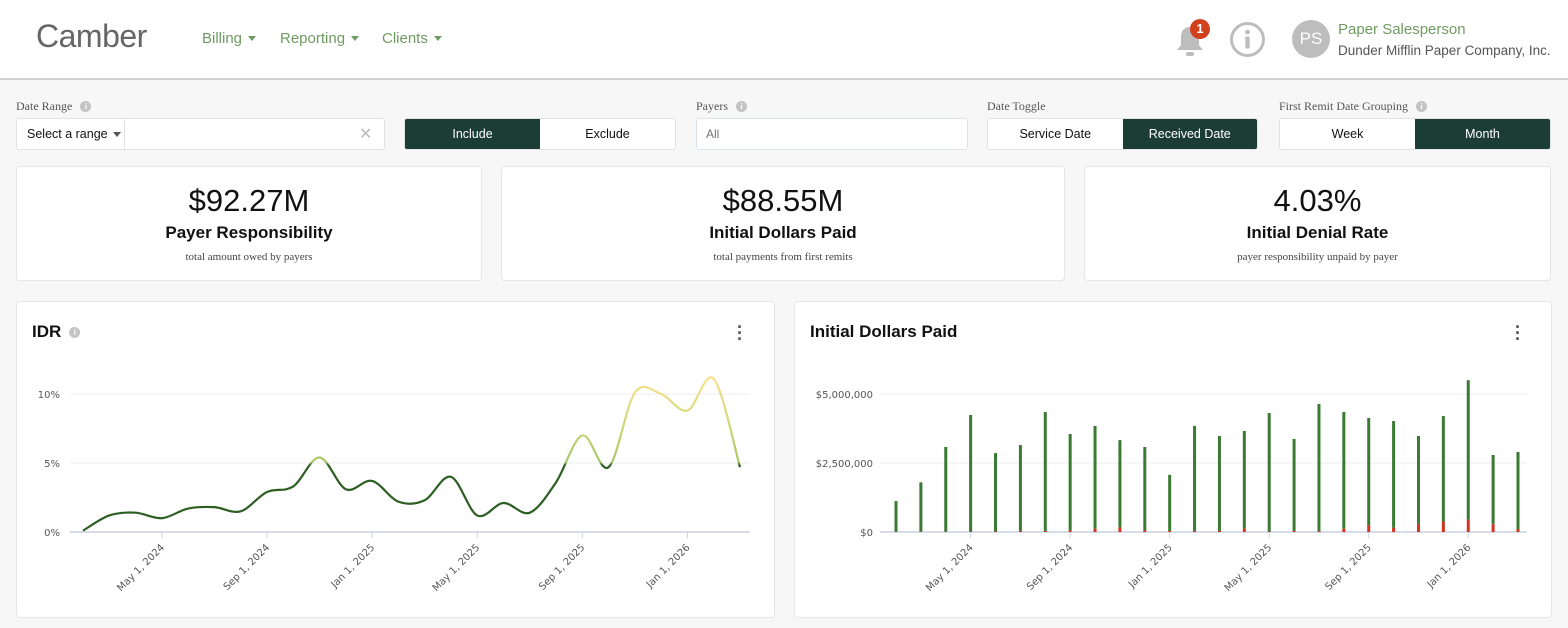 This screenshot has height=628, width=1568. Describe the element at coordinates (200, 134) in the screenshot. I see `date-range-field: Select a range ✕` at that location.